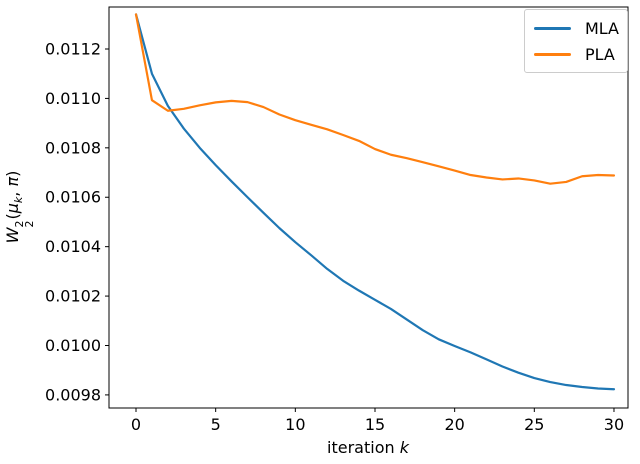 Image resolution: width=640 pixels, height=464 pixels. Describe the element at coordinates (13, 181) in the screenshot. I see `y-axis-label-pi: π` at that location.